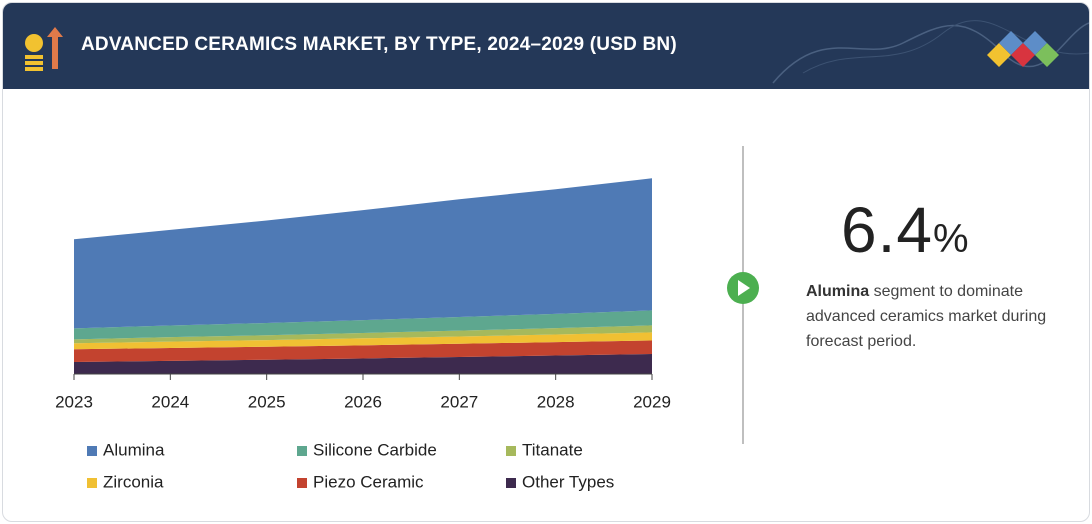  Describe the element at coordinates (44, 49) in the screenshot. I see `icon` at that location.